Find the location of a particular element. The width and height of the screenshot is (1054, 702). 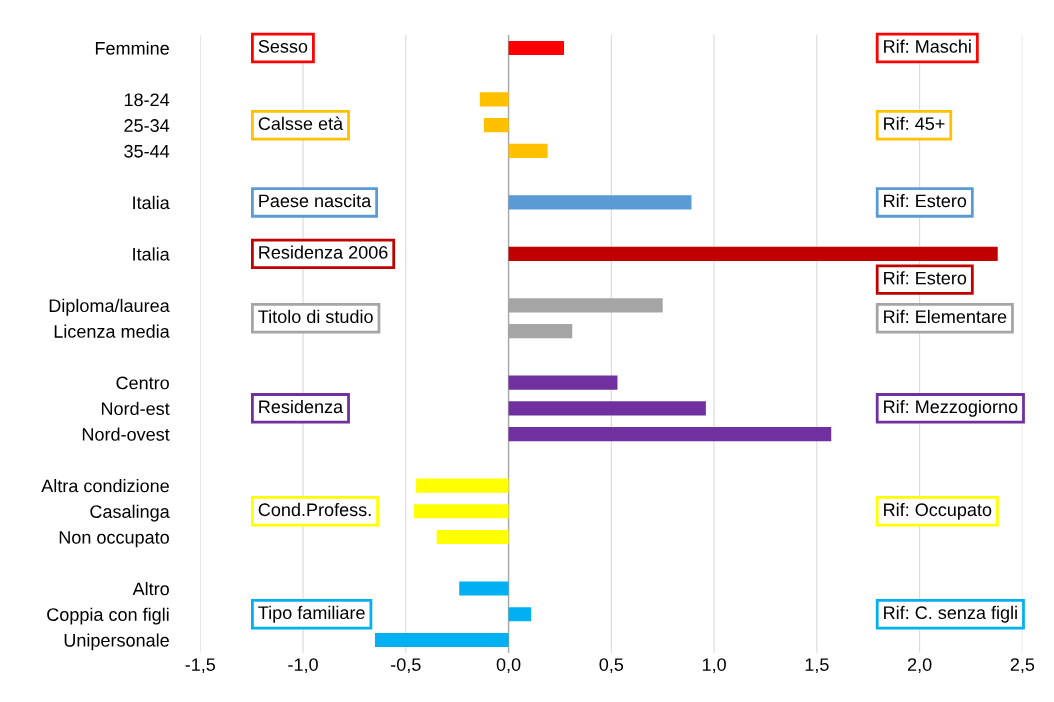

y-tick-label: Altra condizione is located at coordinates (105, 486).